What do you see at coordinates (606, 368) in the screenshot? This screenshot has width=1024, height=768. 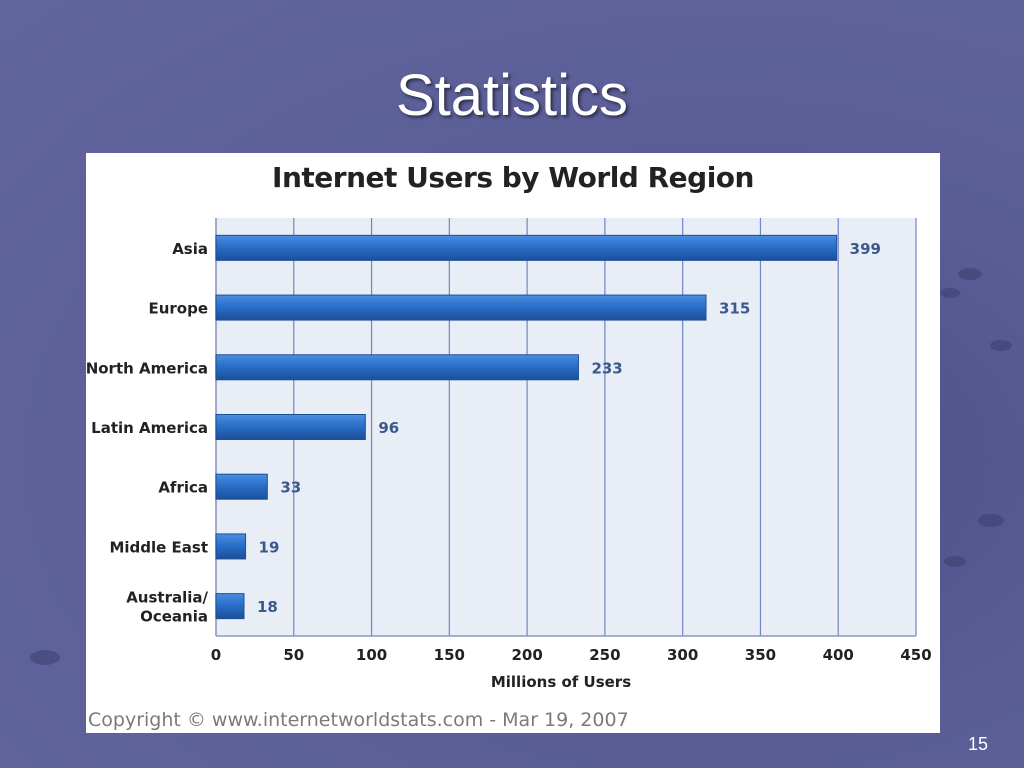 I see `data-label: 233` at bounding box center [606, 368].